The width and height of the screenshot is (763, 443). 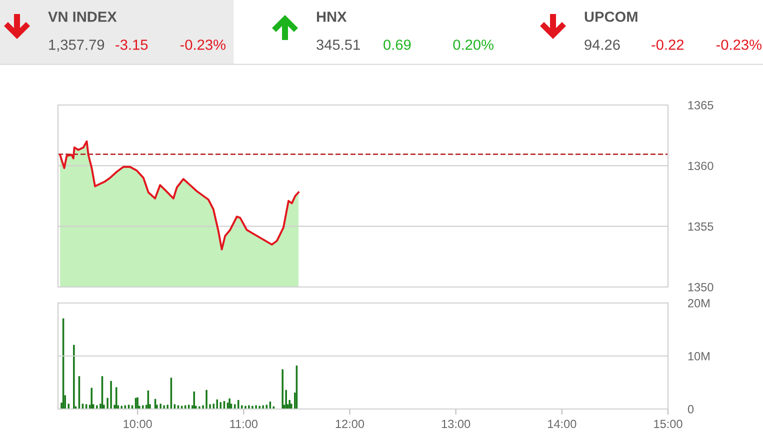 I want to click on category-label: UPCOM, so click(x=611, y=17).